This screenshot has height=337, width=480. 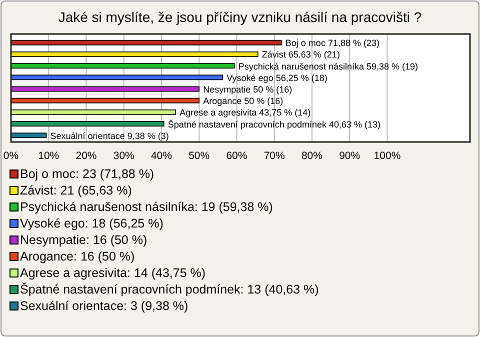 I want to click on legend-label: Boj o moc: 23 (71,88 %), so click(x=87, y=174).